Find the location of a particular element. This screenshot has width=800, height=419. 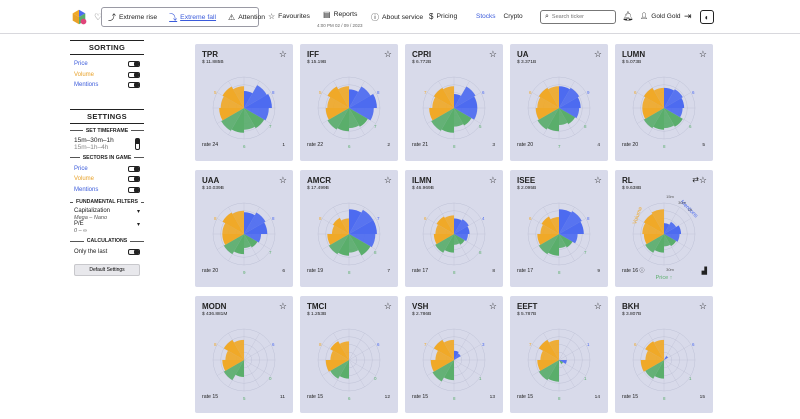

logout-icon: ⇥ is located at coordinates (688, 16).